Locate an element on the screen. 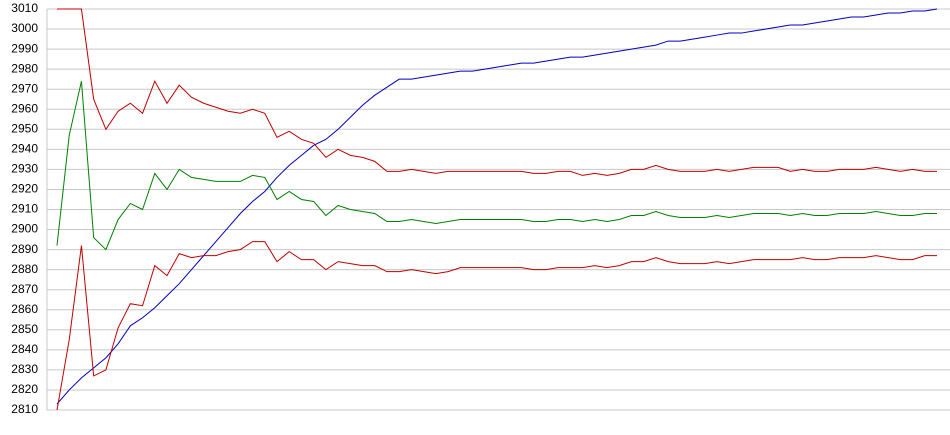 This screenshot has width=950, height=435. y-tick-label: 2860 is located at coordinates (24, 309).